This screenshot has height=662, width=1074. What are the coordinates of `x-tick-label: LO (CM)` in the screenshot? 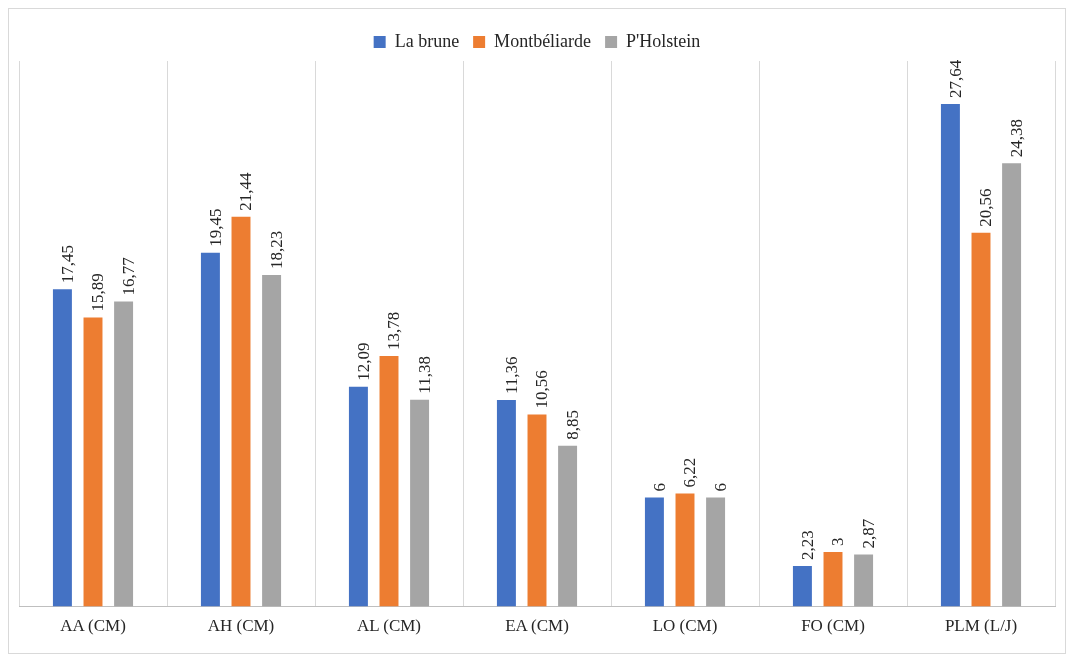 It's located at (685, 626).